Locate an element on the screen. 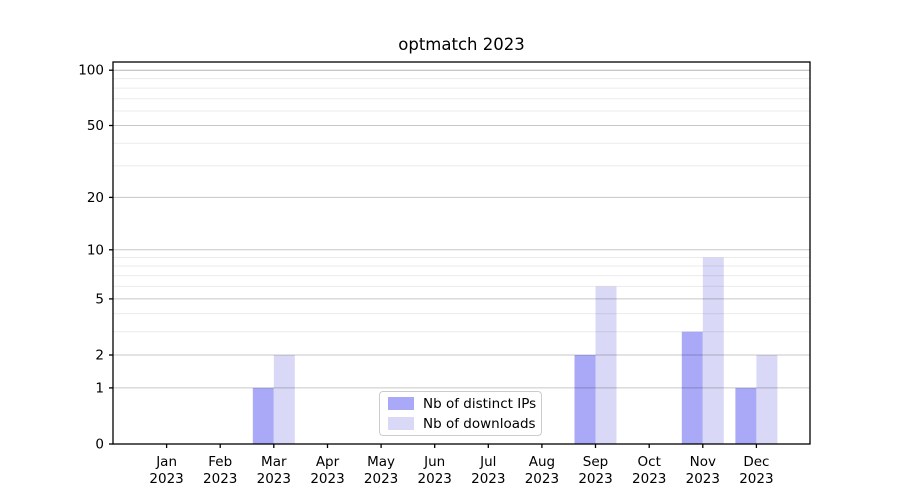 Image resolution: width=900 pixels, height=500 pixels. x-tick-label-month: Jun is located at coordinates (434, 462).